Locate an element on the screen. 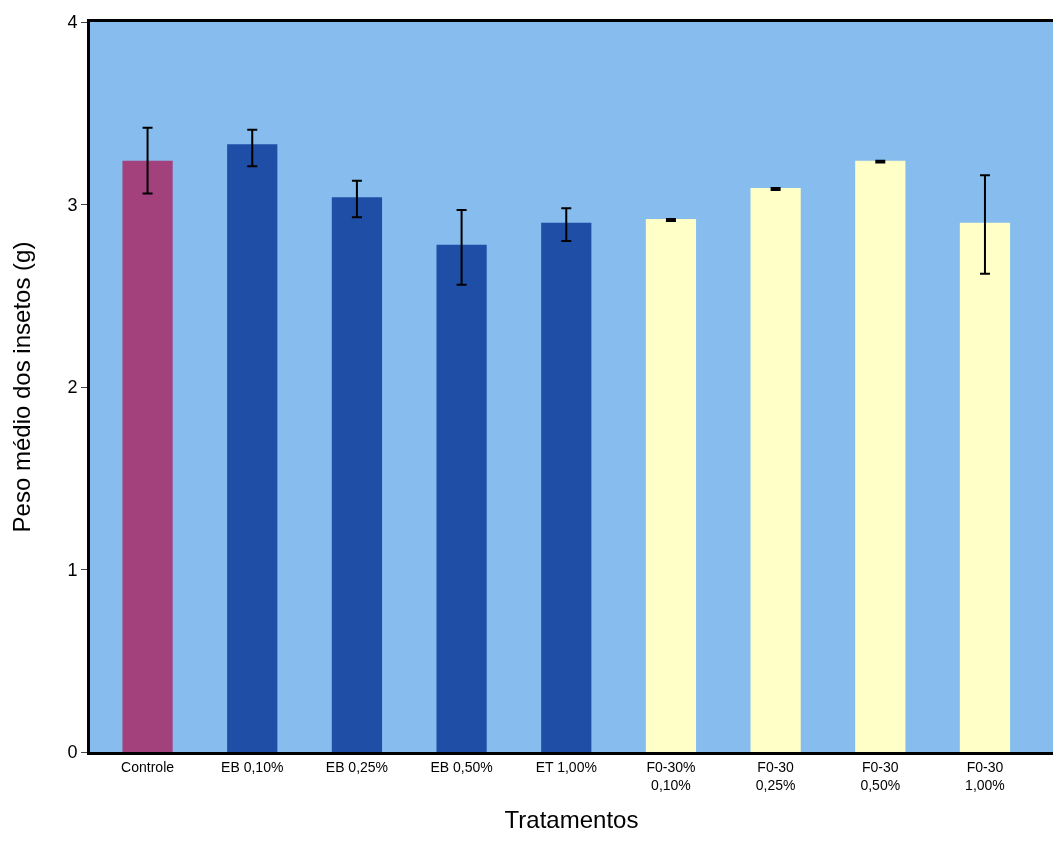 The image size is (1053, 867). x-axis-title: Tratamentos is located at coordinates (571, 820).